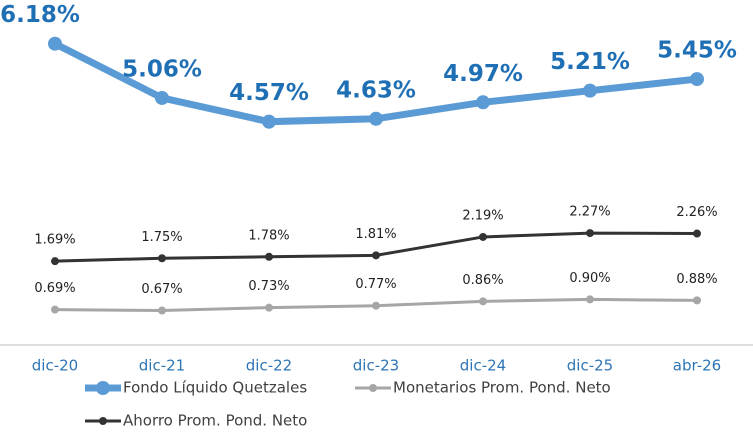 Image resolution: width=753 pixels, height=433 pixels. Describe the element at coordinates (162, 366) in the screenshot. I see `x-tick-label: dic-21` at that location.